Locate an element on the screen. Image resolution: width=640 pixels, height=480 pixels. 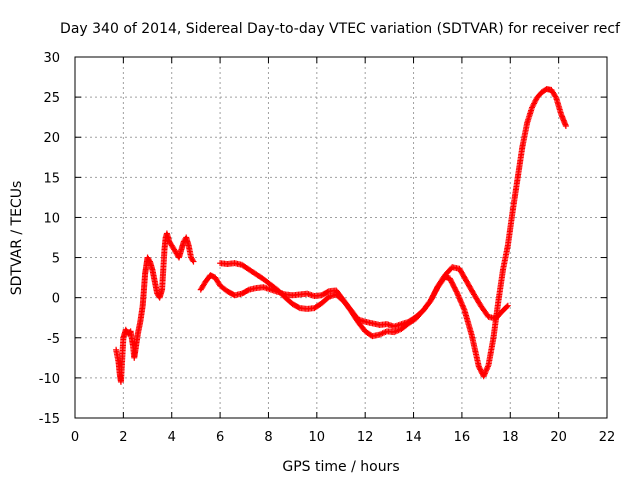
x-tick-label: 6 is located at coordinates (220, 437).